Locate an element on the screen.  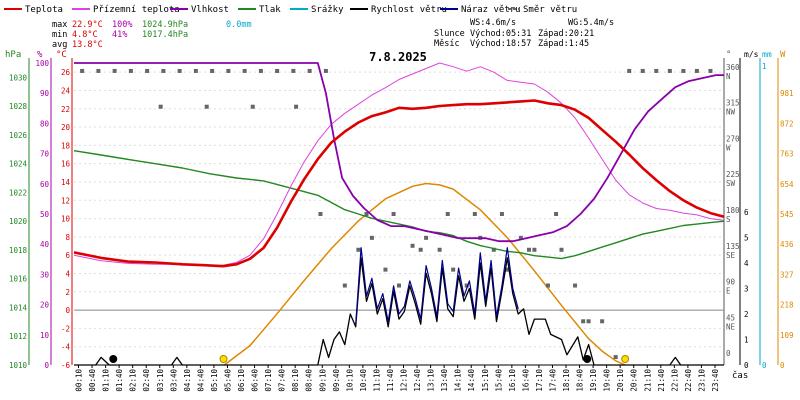
legend-label-tlak: Tlak is located at coordinates (270, 10).